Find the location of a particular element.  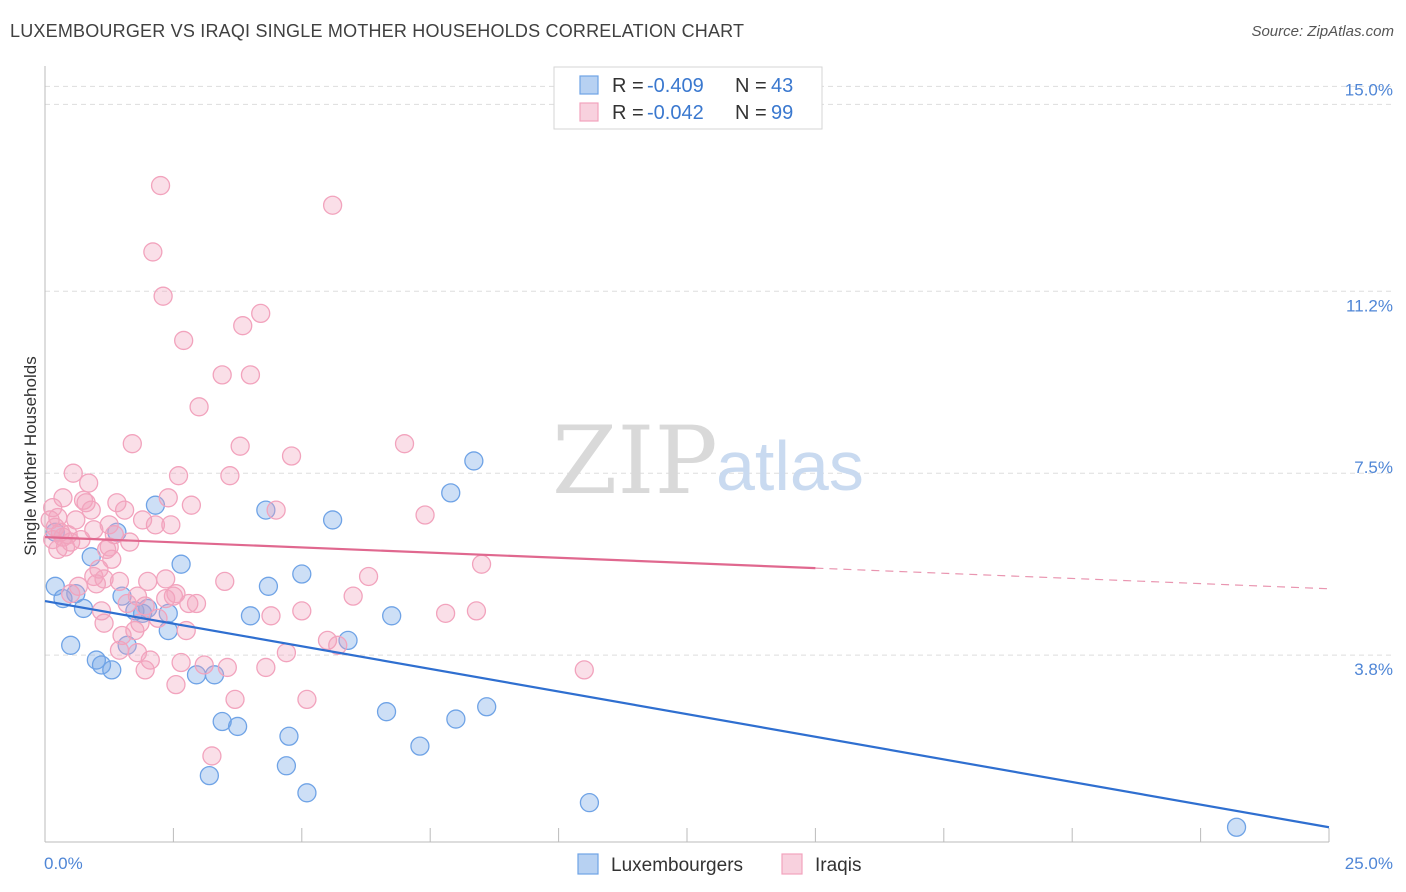

stats-r-label: R = is located at coordinates (628, 113).